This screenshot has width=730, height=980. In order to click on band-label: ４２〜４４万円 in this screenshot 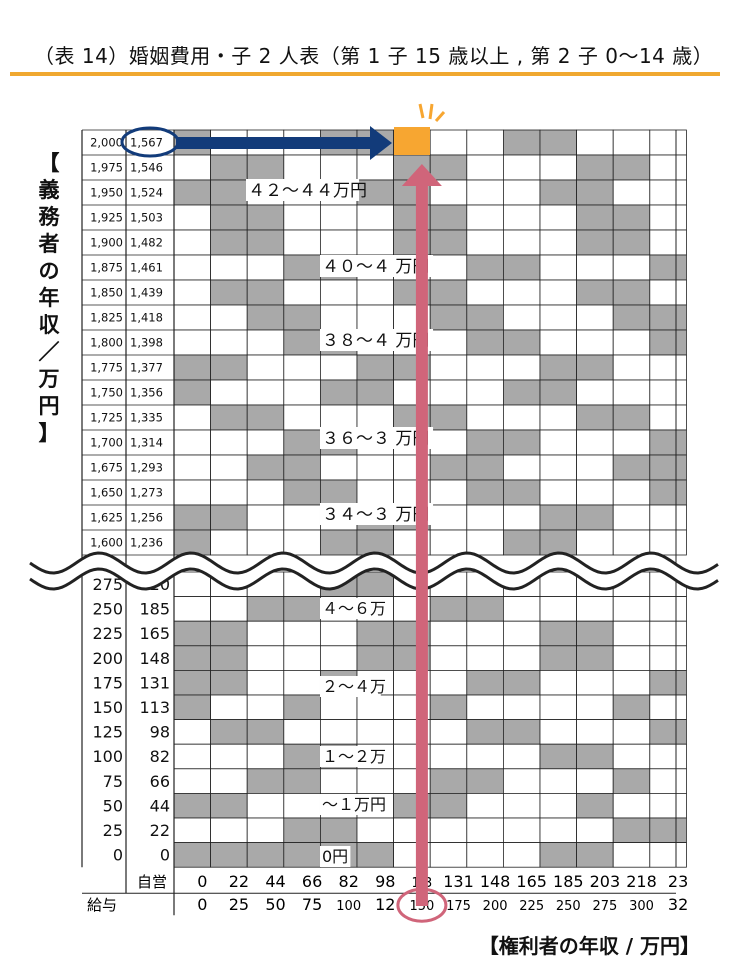, I will do `click(307, 191)`.